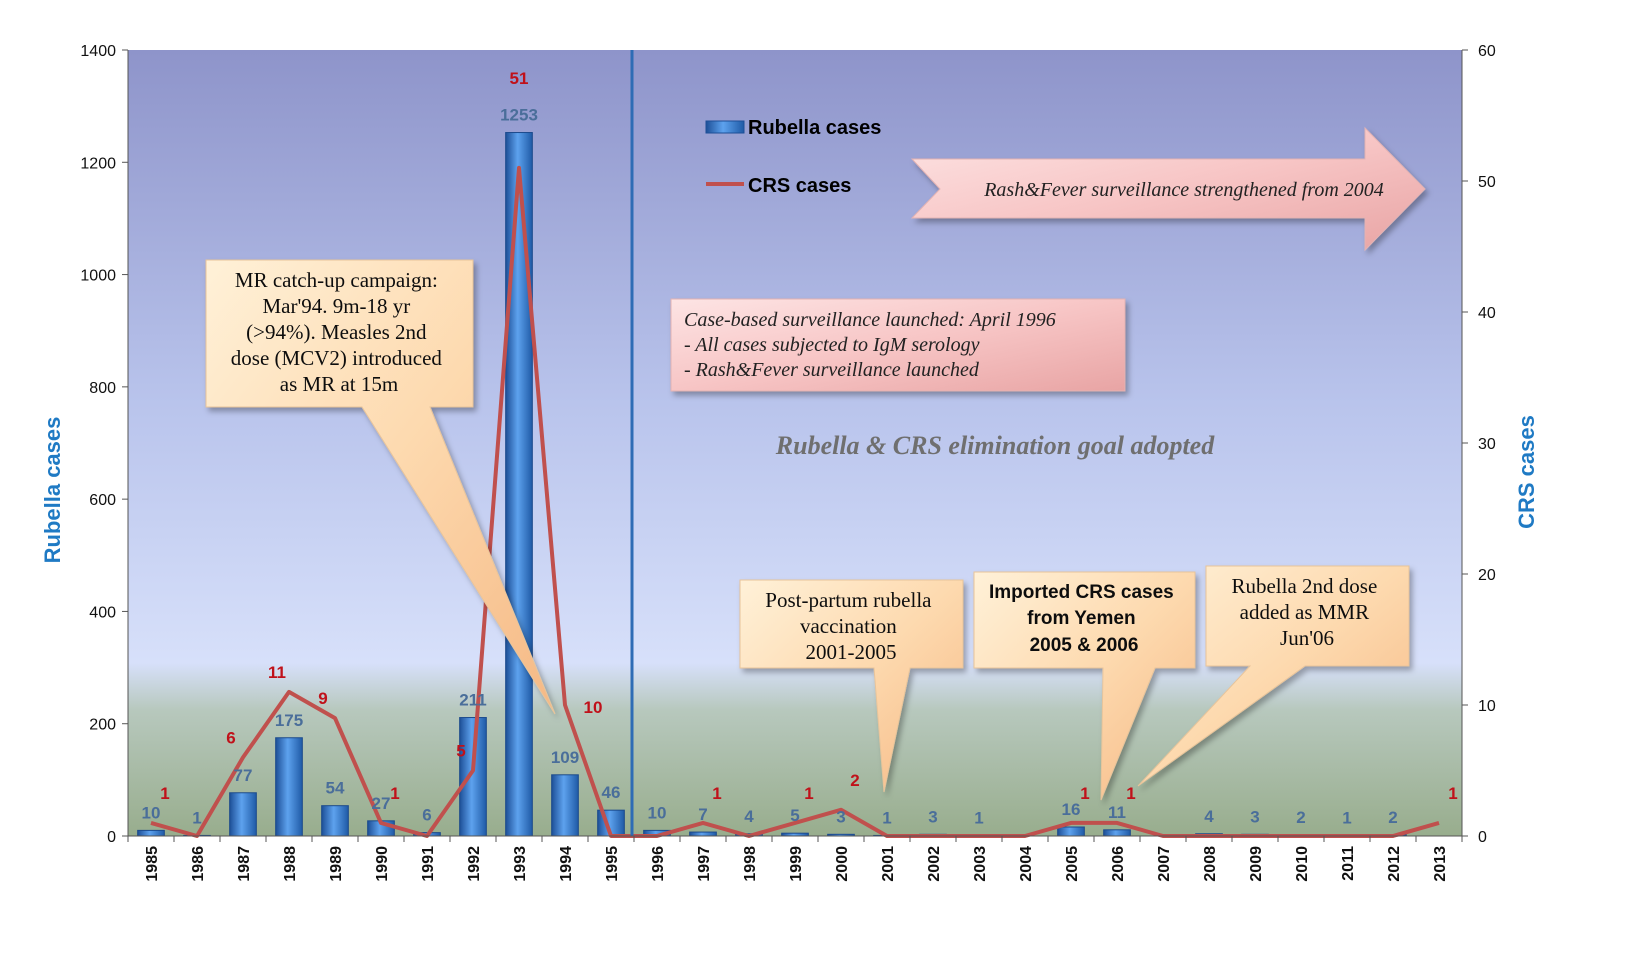 The width and height of the screenshot is (1629, 953). Describe the element at coordinates (1487, 444) in the screenshot. I see `y2-tick-label: 30` at that location.